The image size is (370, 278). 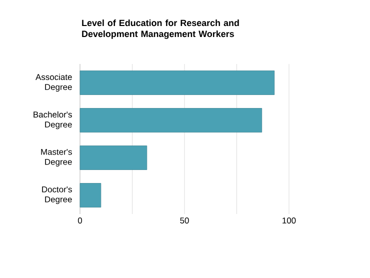 I want to click on chart-title: Level of Education for Research and Development Management Workers, so click(x=160, y=29).